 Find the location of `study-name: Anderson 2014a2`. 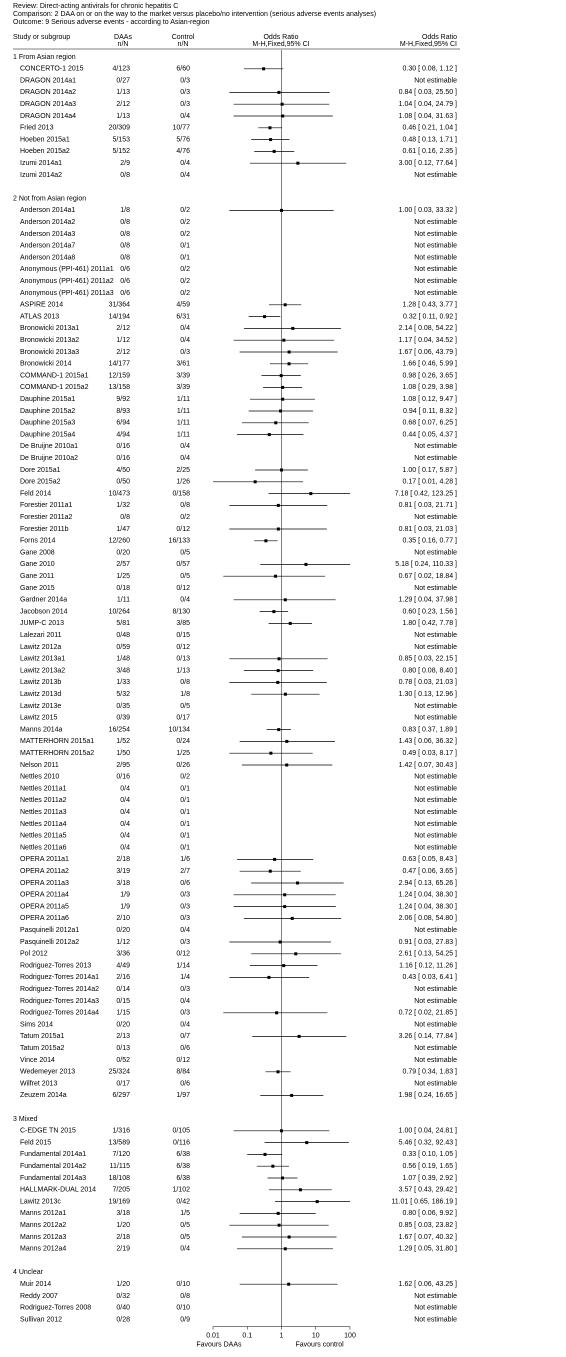

study-name: Anderson 2014a2 is located at coordinates (47, 222).